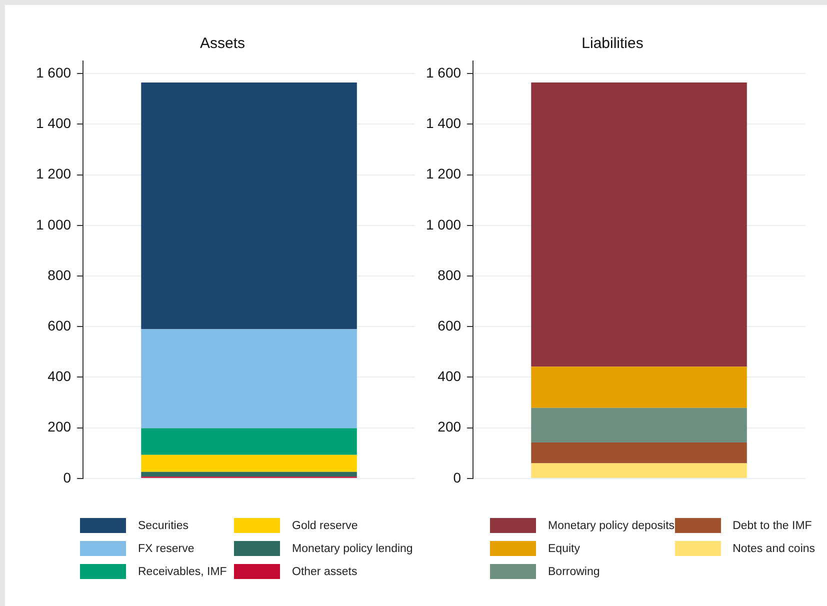 The width and height of the screenshot is (827, 606). I want to click on legend-label: Securities, so click(163, 526).